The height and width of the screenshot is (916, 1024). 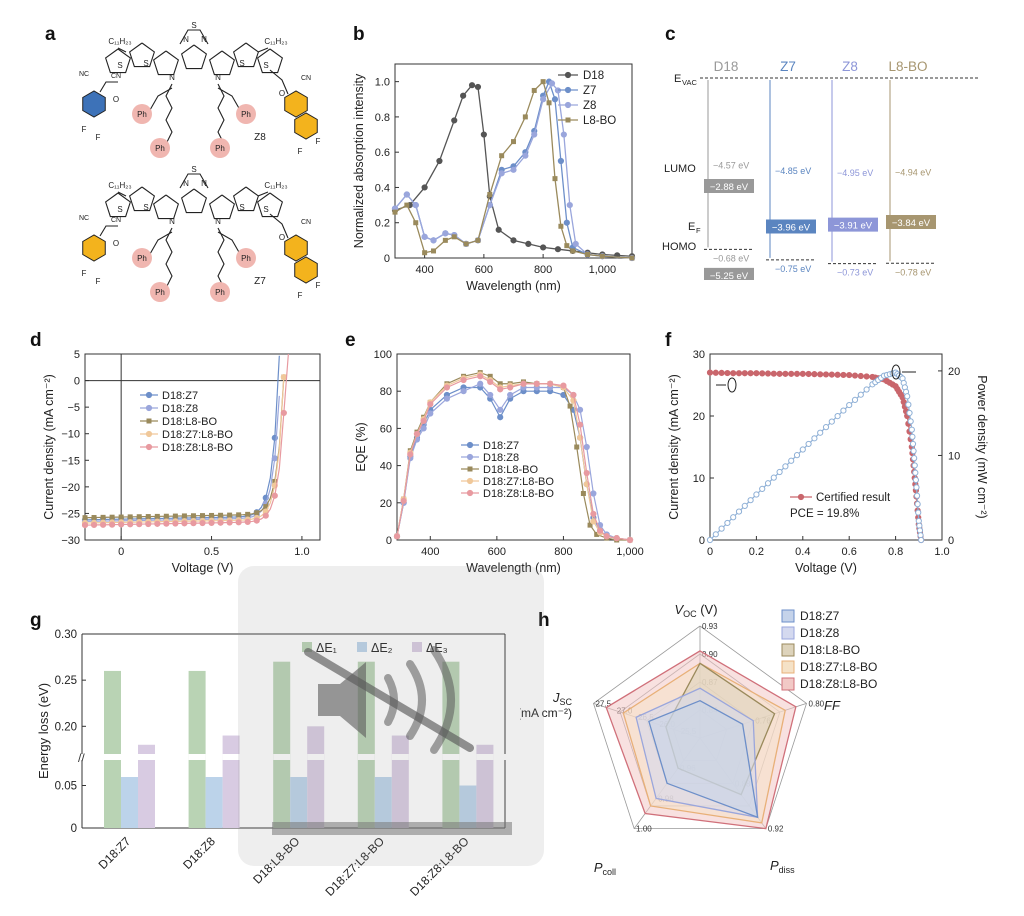 What do you see at coordinates (293, 757) in the screenshot?
I see `axis-break` at bounding box center [293, 757].